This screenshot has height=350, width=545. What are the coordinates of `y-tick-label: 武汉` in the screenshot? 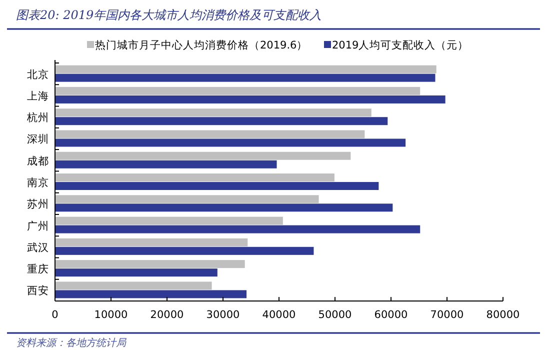 It's located at (38, 247).